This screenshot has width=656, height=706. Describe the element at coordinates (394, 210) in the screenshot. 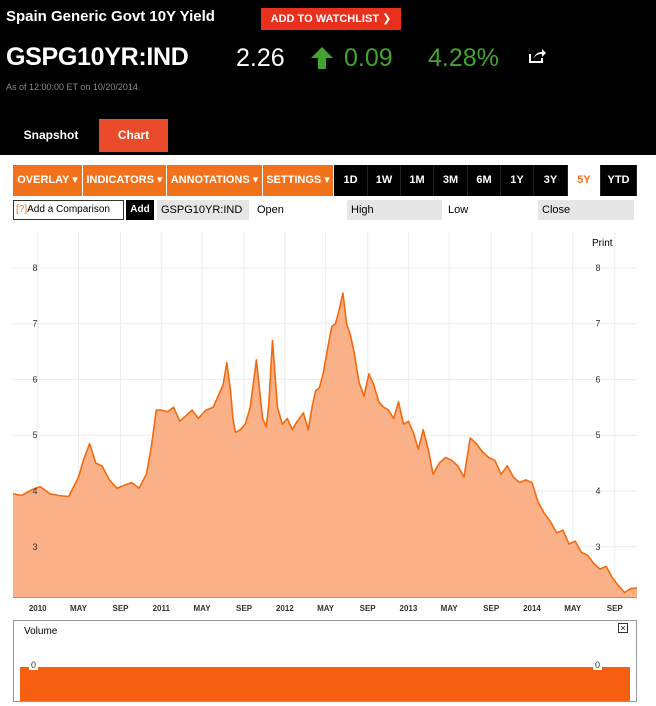

I see `high-cell: High` at that location.